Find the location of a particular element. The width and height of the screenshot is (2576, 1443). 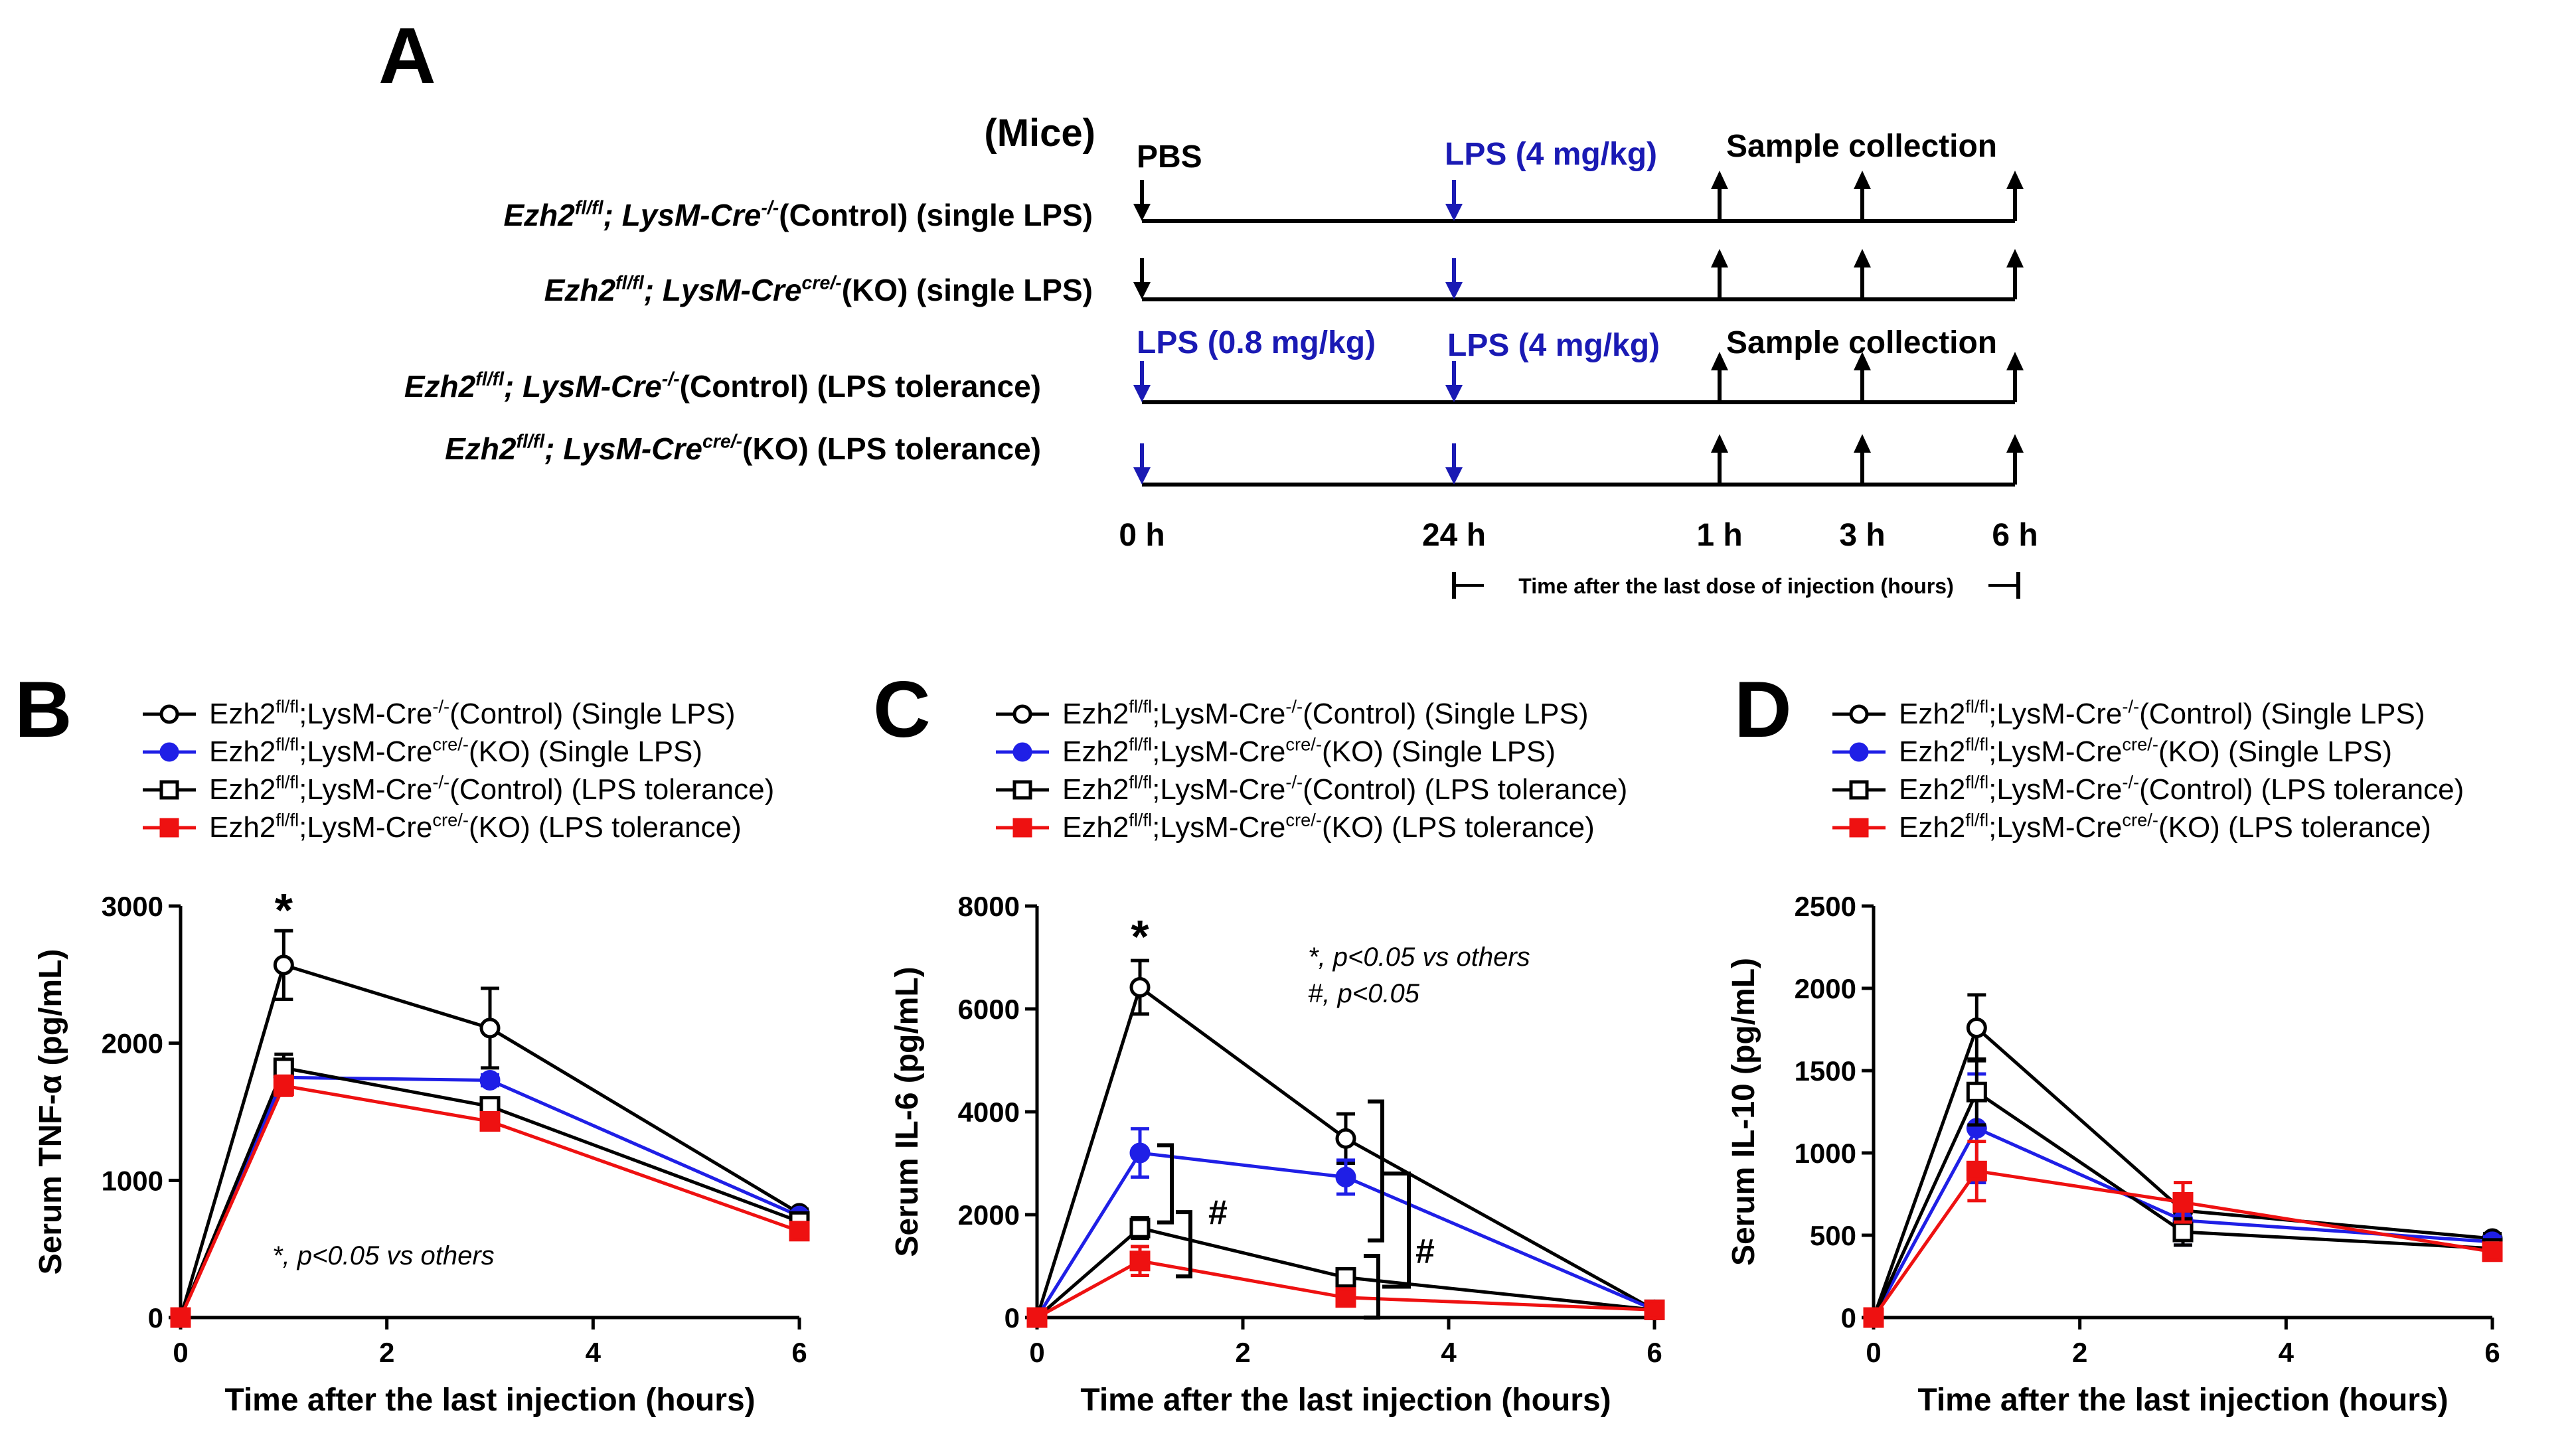

y-tick-label: 2000 is located at coordinates (989, 1215).